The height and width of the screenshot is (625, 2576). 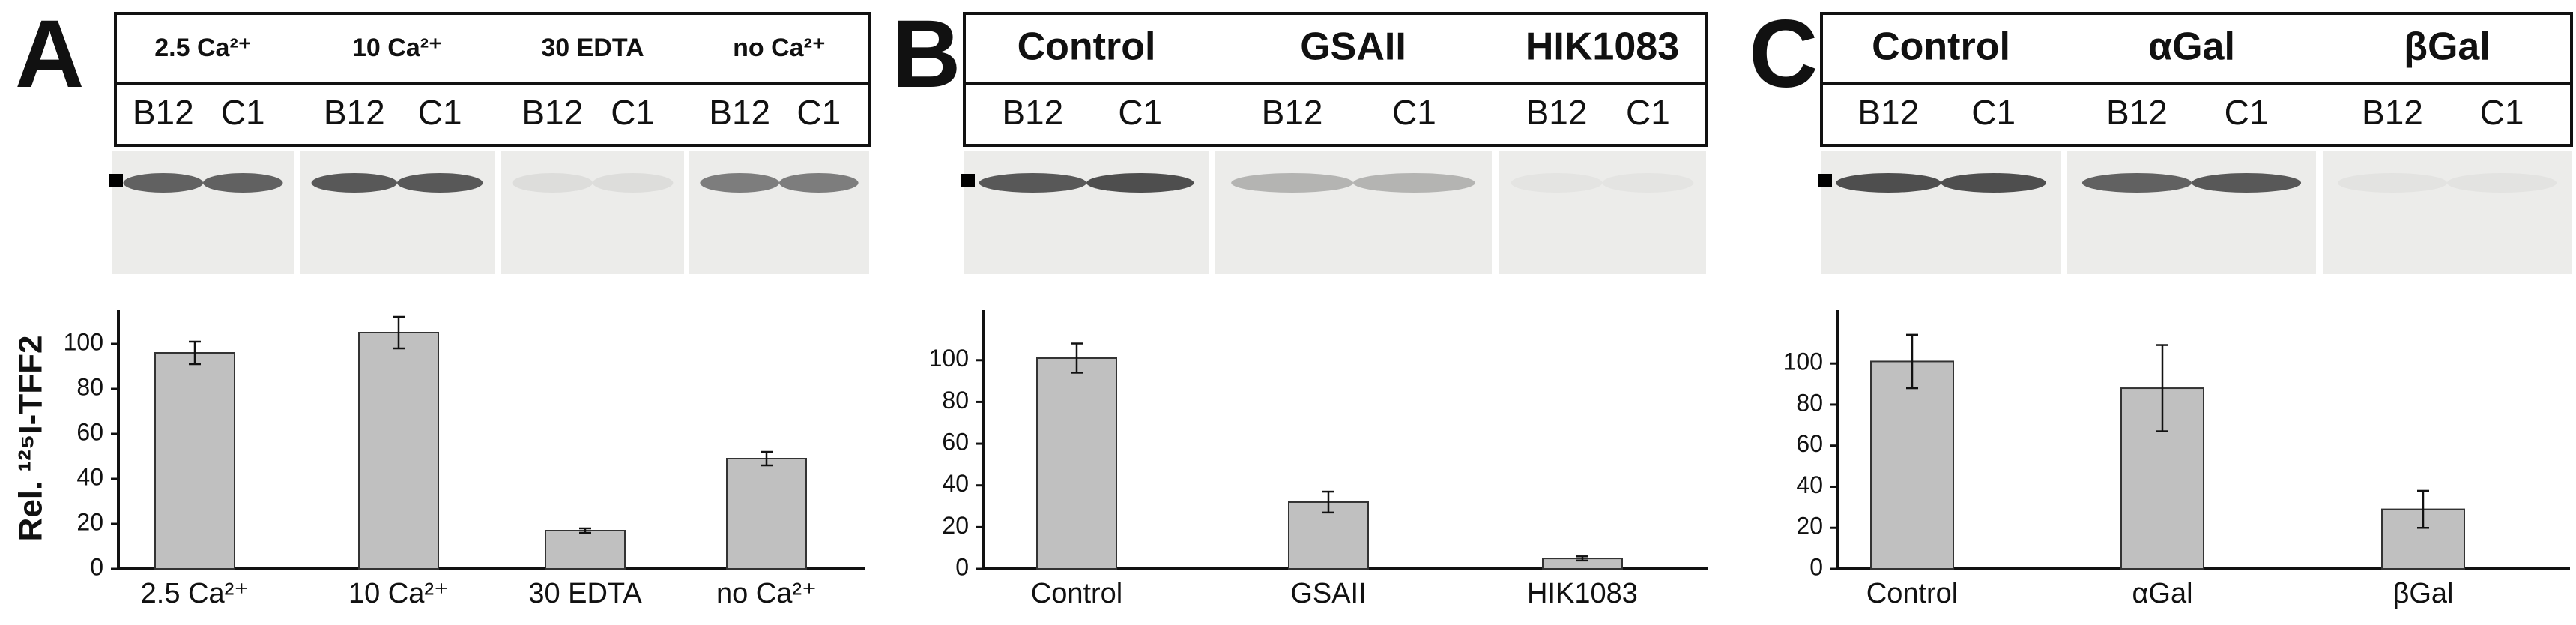 I want to click on x-tick-label: 30 EDTA, so click(x=585, y=593).